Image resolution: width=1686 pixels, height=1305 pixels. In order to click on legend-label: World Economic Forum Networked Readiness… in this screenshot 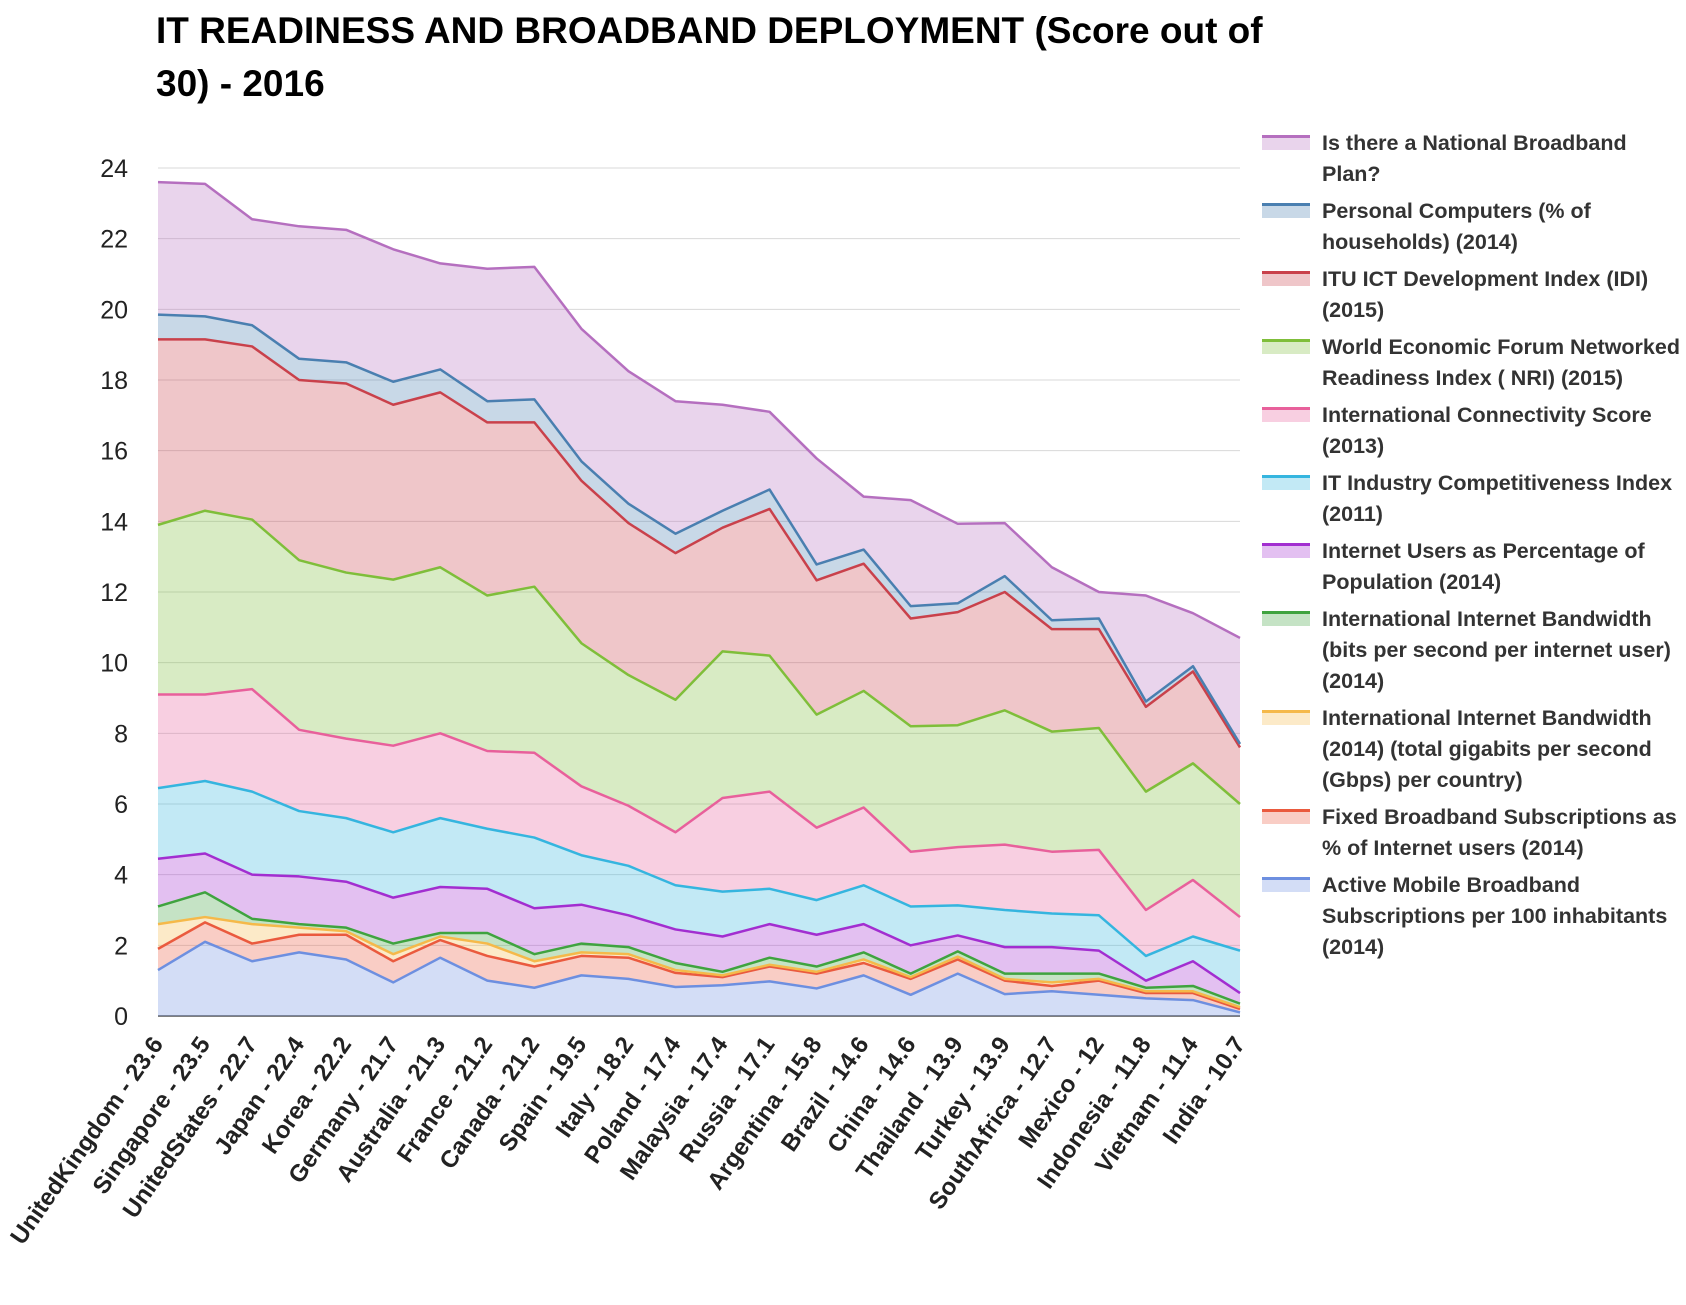, I will do `click(1501, 362)`.